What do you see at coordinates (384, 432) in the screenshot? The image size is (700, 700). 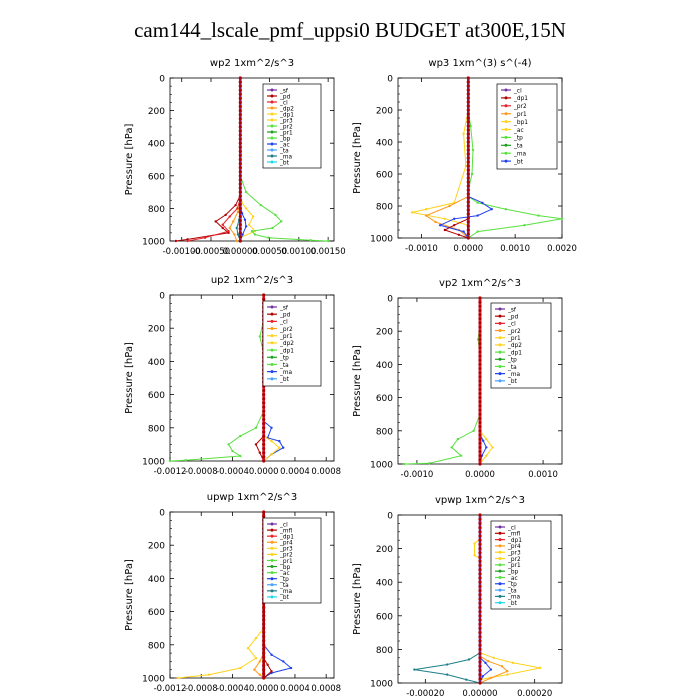 I see `y-tick-label: 800` at bounding box center [384, 432].